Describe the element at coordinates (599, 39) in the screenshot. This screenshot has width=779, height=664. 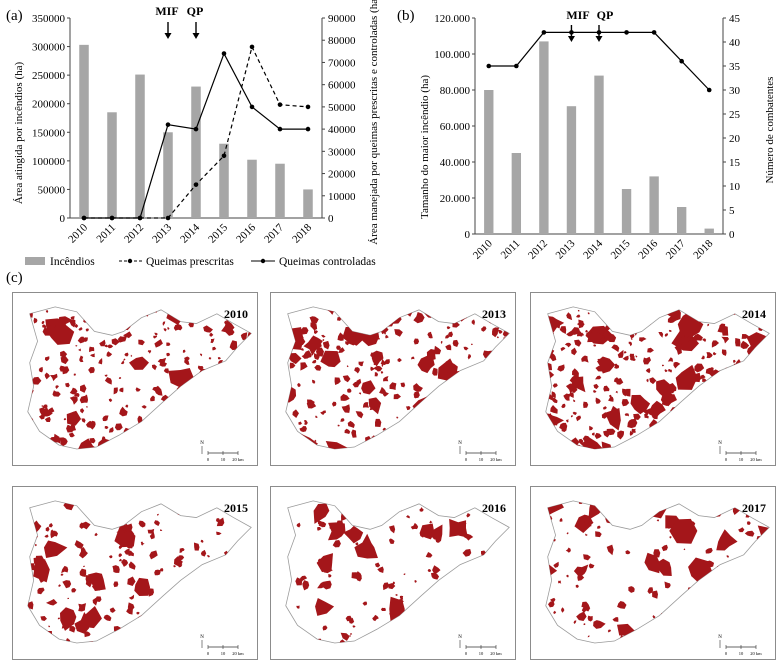
I see `marker-arrowhead` at that location.